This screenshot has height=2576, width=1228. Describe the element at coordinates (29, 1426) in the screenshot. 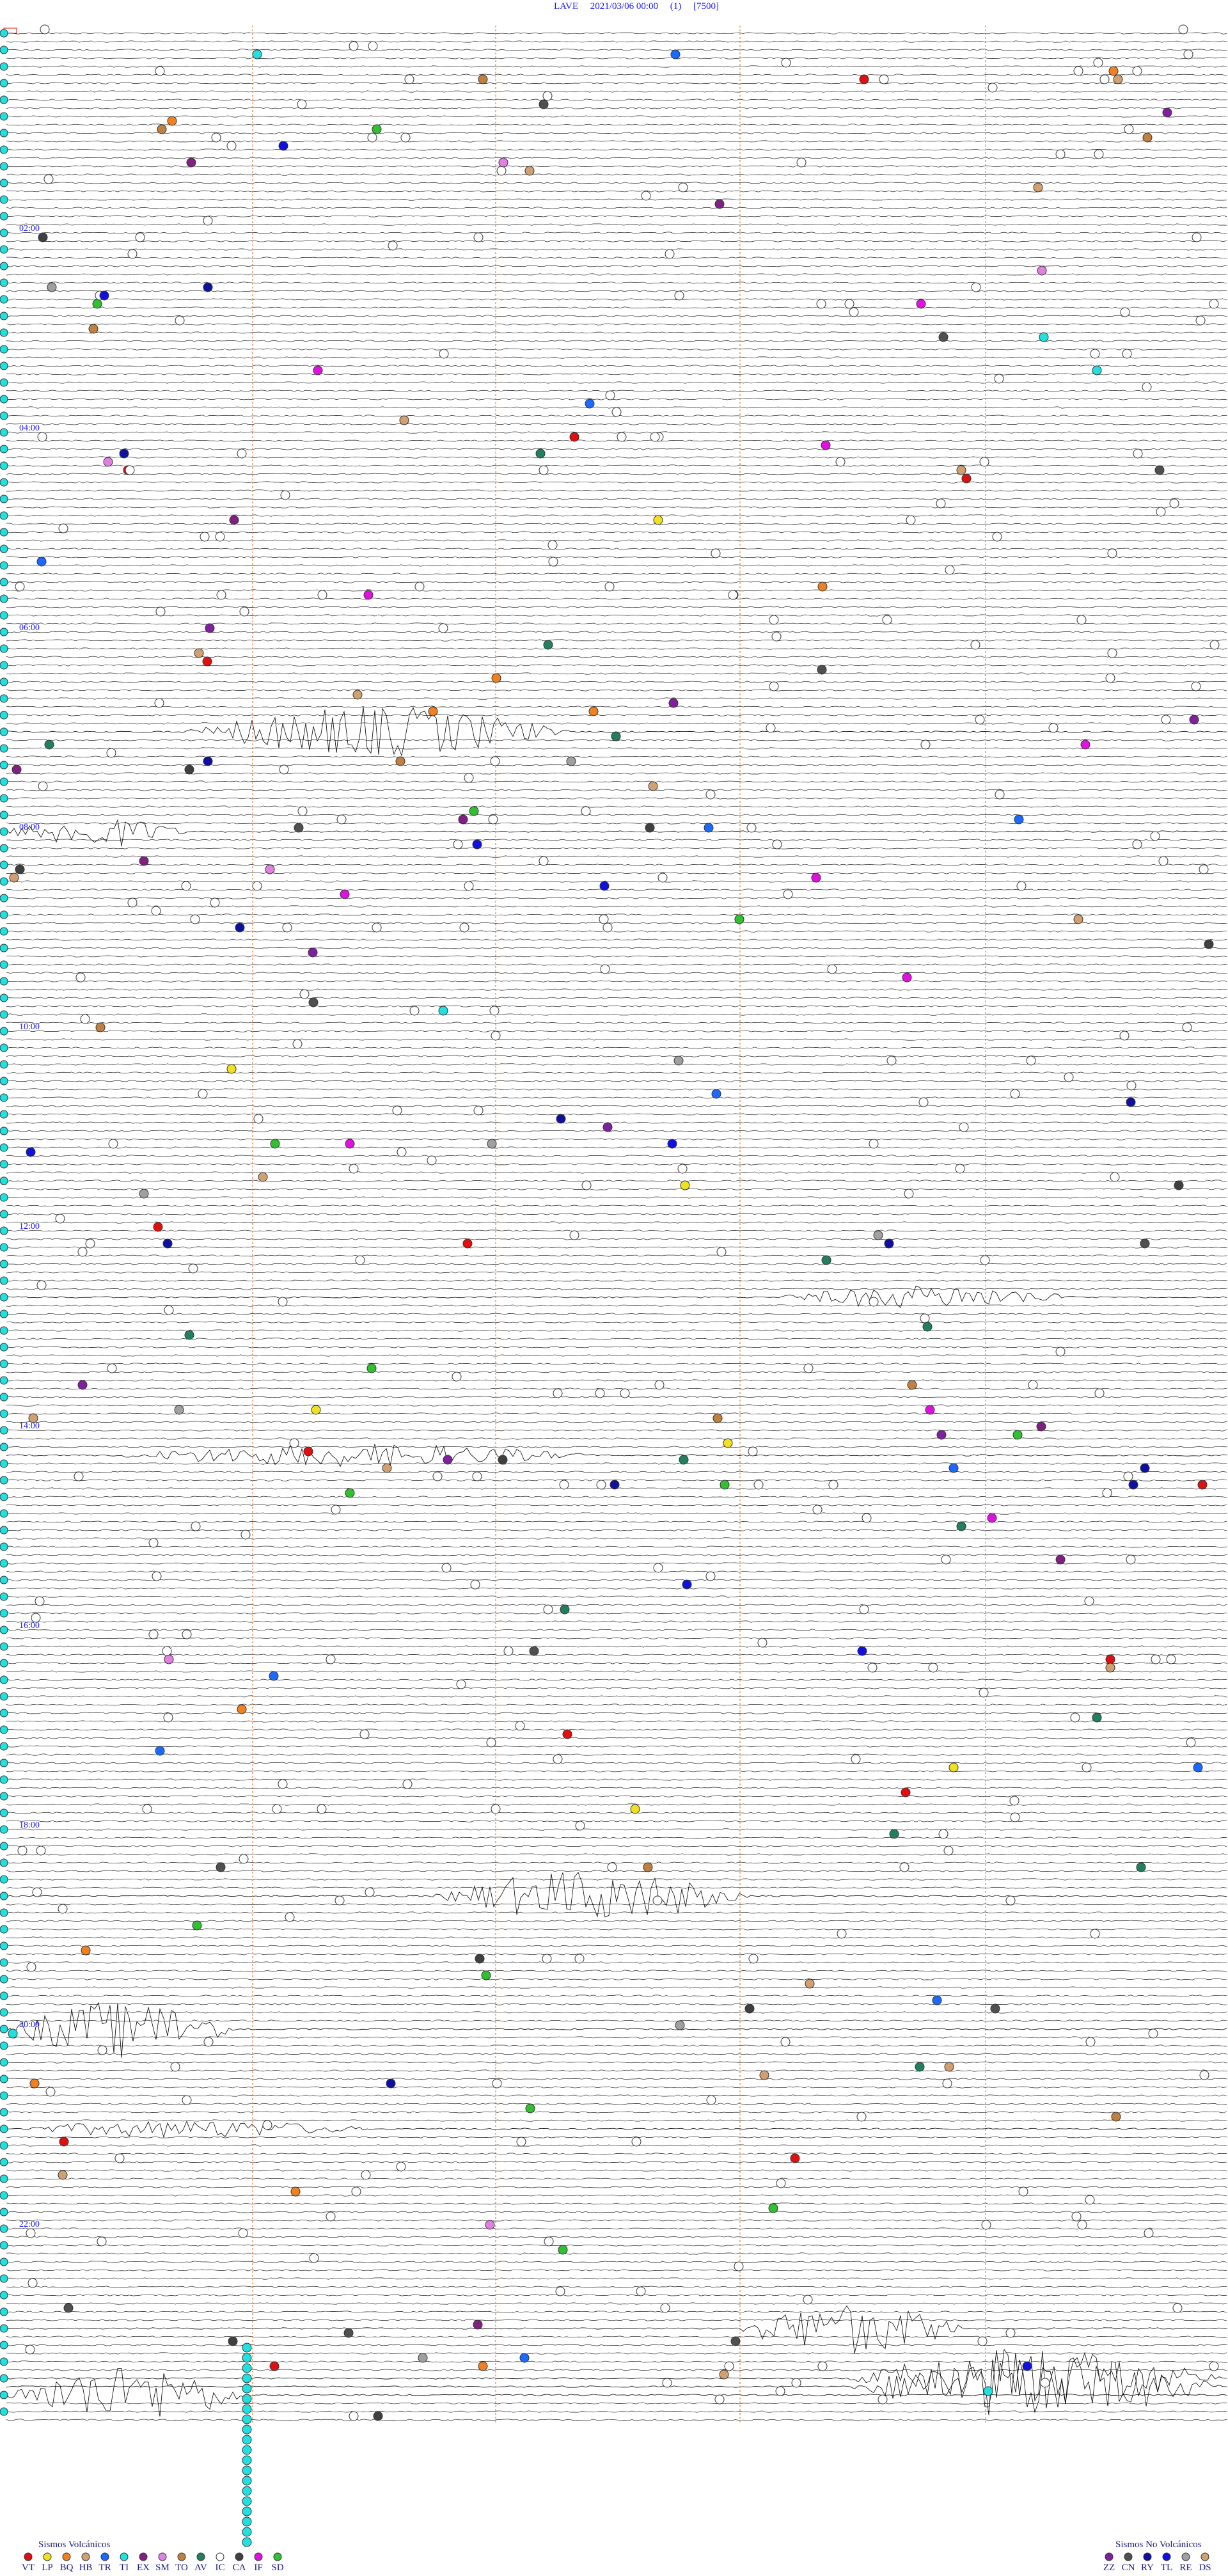

I see `hour-label: 14:00` at that location.